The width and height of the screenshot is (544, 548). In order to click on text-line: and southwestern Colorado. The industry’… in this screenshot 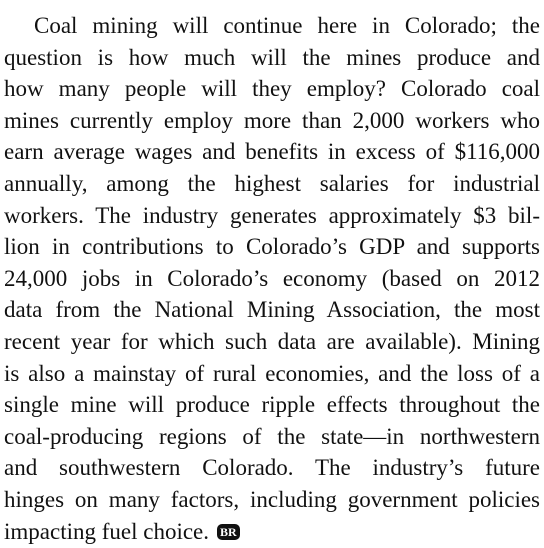, I will do `click(272, 468)`.